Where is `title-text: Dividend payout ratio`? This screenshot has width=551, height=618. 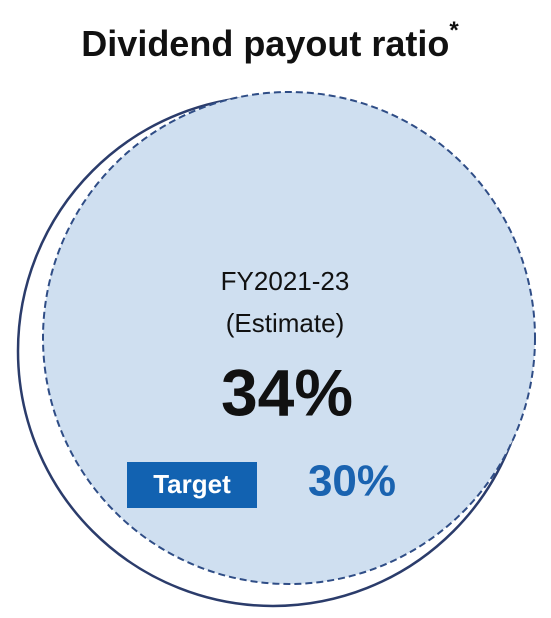
title-text: Dividend payout ratio is located at coordinates (265, 43).